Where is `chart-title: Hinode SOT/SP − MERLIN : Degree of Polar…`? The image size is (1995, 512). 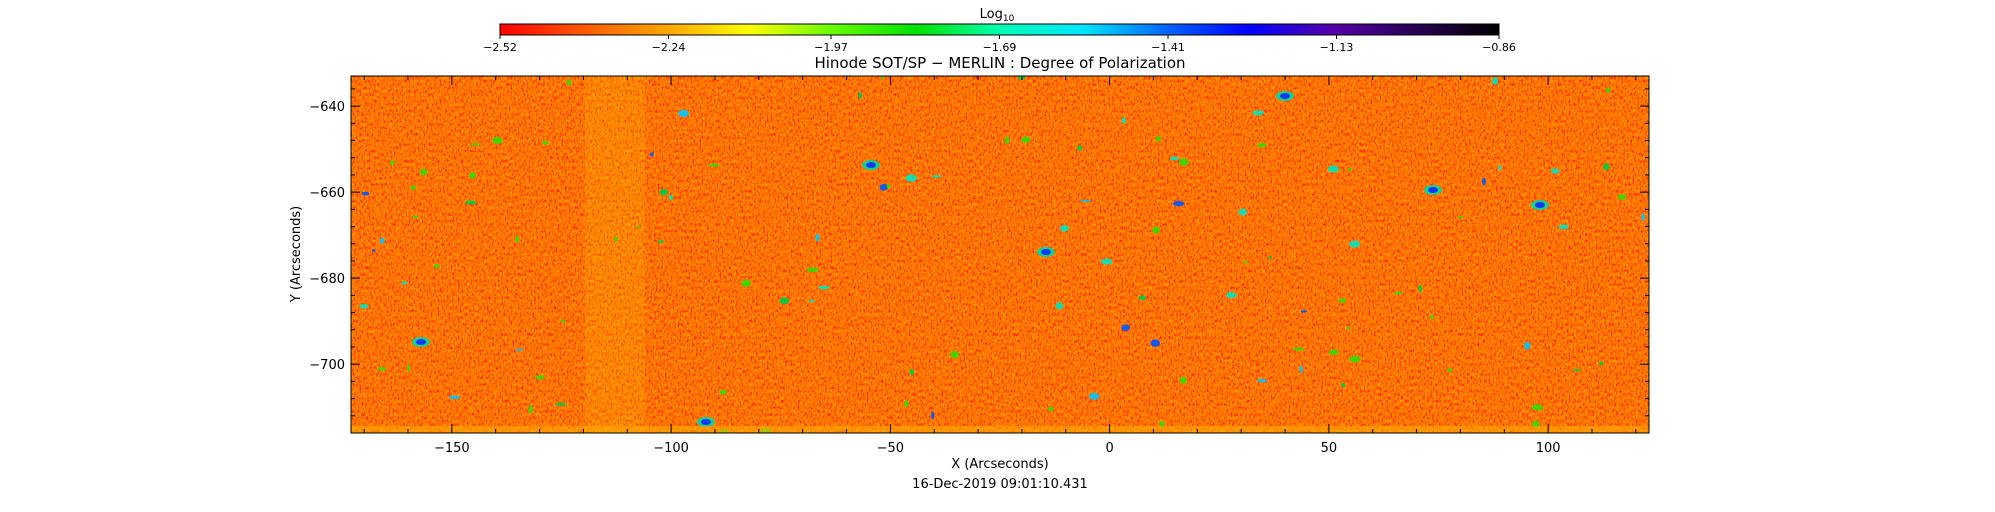
chart-title: Hinode SOT/SP − MERLIN : Degree of Polar… is located at coordinates (999, 63).